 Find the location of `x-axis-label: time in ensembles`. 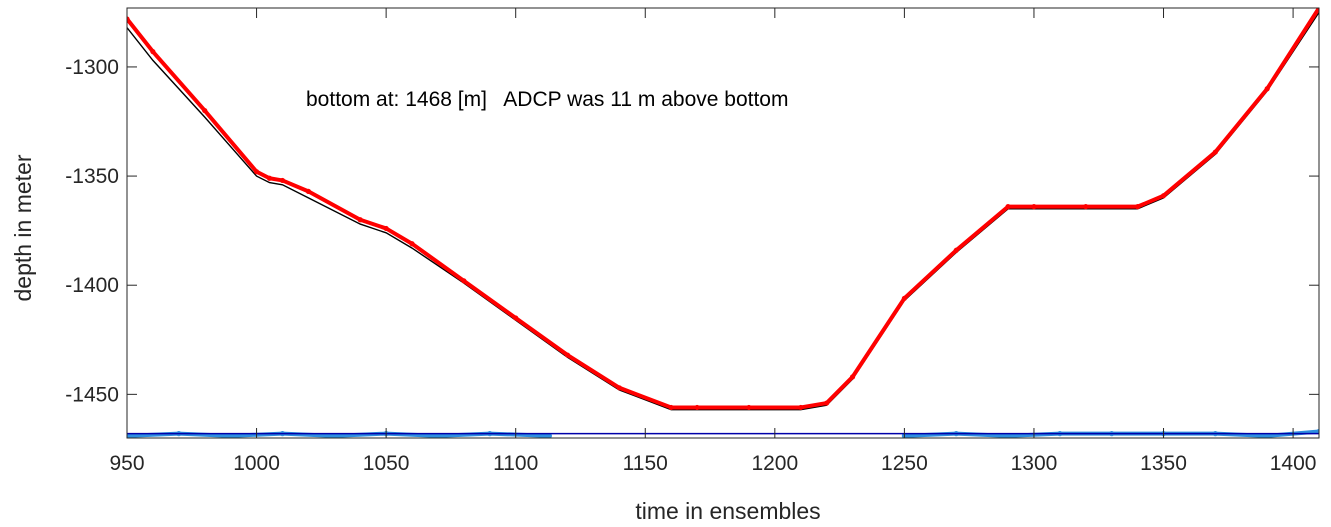

x-axis-label: time in ensembles is located at coordinates (727, 511).